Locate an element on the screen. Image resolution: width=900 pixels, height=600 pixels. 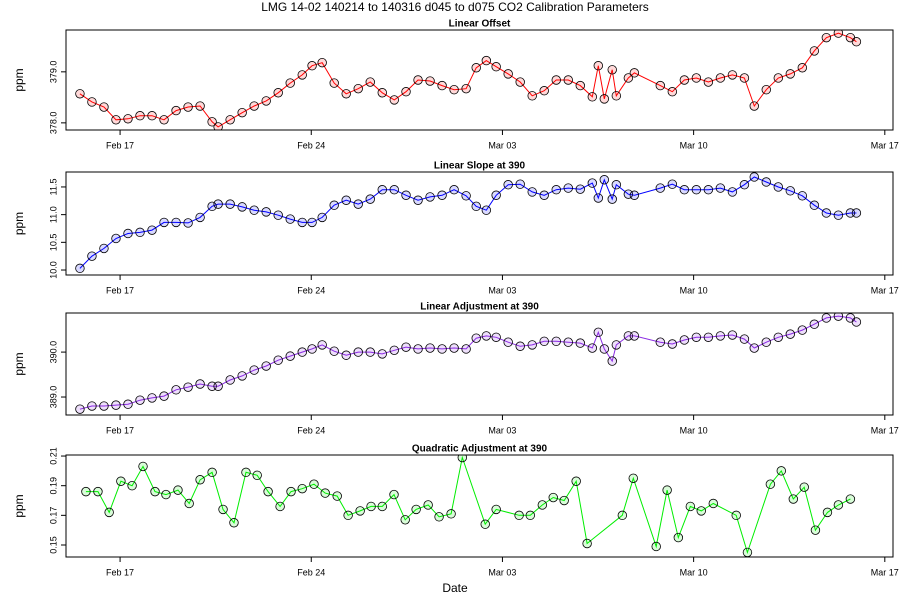
y-tick-label: 0.17 is located at coordinates (53, 516).